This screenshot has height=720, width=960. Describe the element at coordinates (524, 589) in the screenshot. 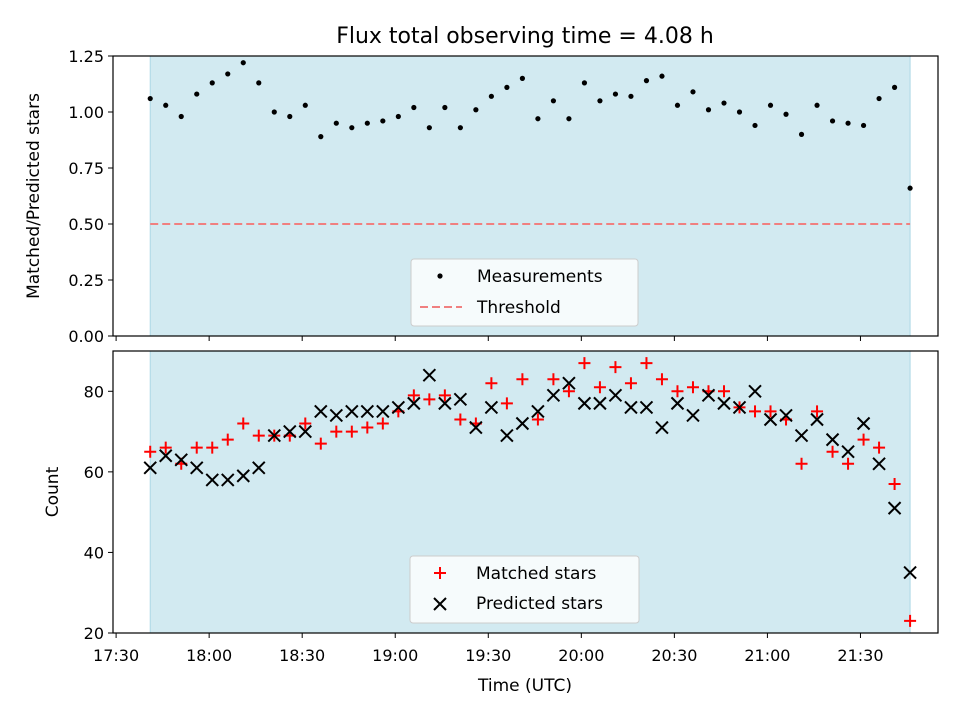

I see `bottom-legend: Matched stars Predicted stars` at that location.